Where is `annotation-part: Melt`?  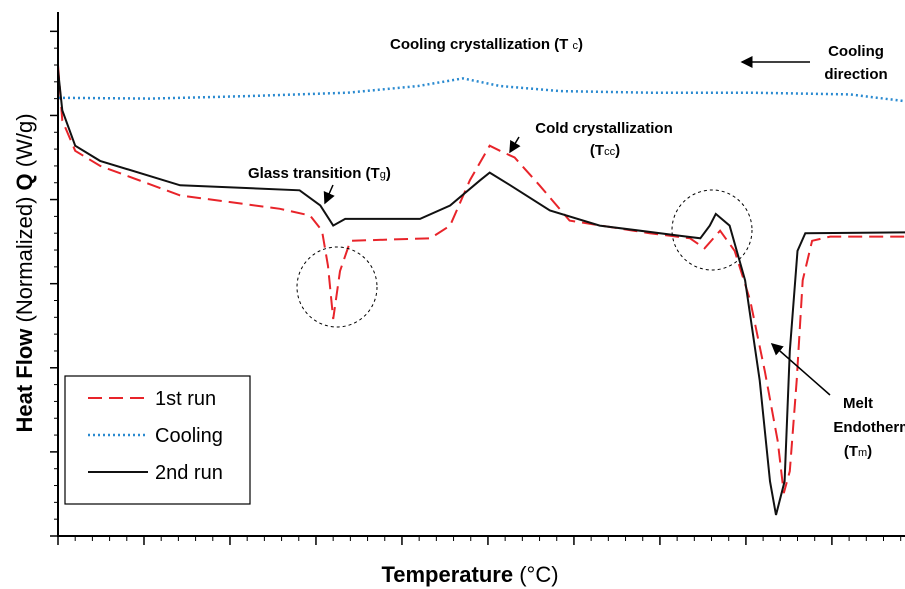 annotation-part: Melt is located at coordinates (858, 403).